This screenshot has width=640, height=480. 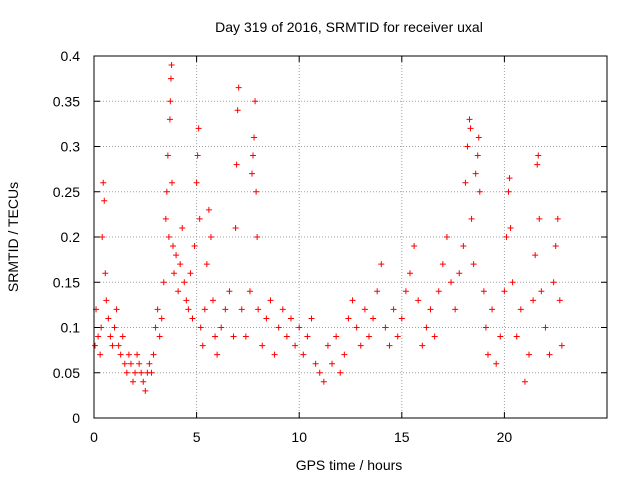 I want to click on x-tick-label: 15, so click(x=402, y=437).